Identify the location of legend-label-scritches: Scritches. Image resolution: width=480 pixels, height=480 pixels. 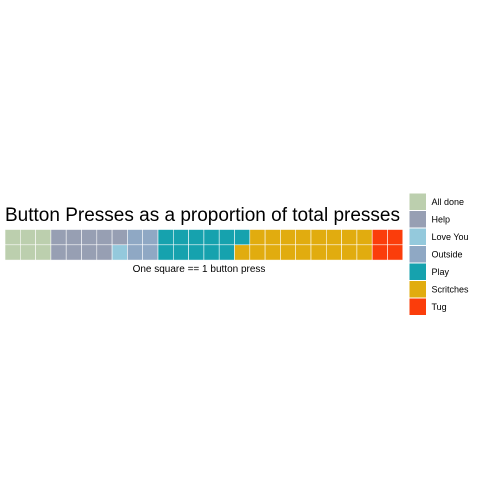
(451, 289).